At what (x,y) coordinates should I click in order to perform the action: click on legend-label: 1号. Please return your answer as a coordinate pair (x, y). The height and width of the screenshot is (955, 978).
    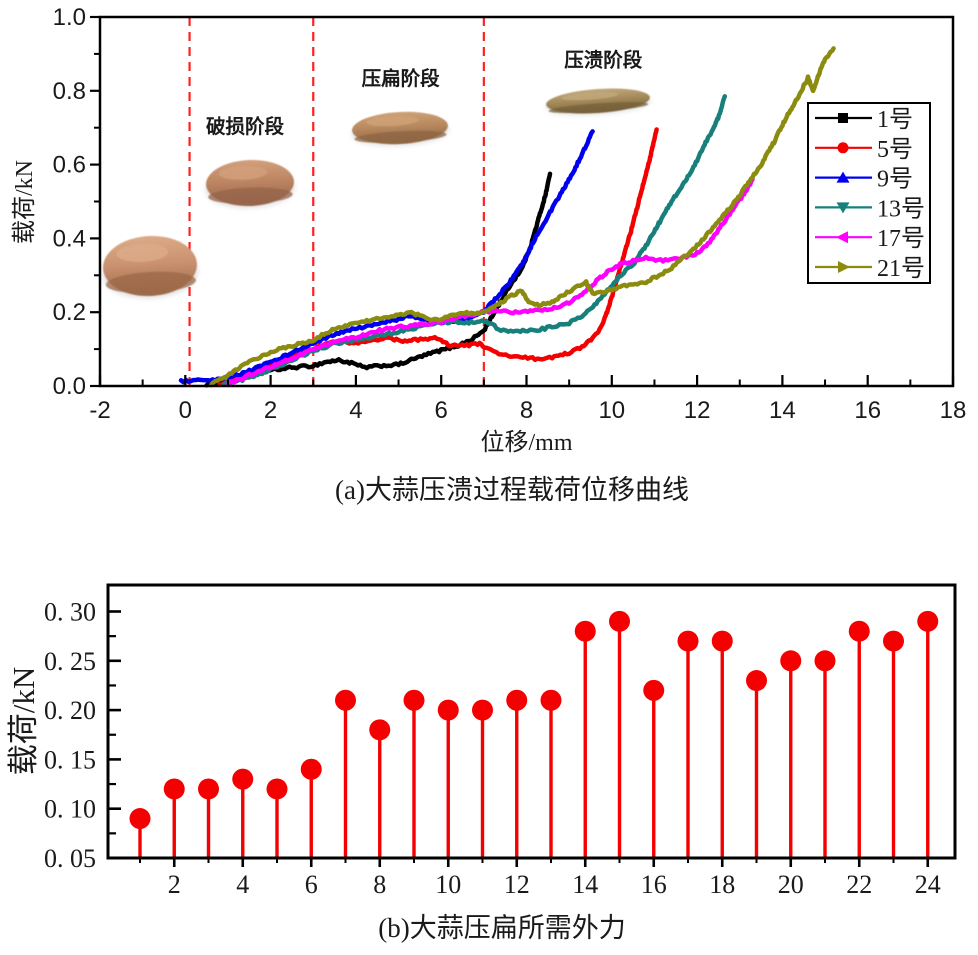
    Looking at the image, I should click on (895, 120).